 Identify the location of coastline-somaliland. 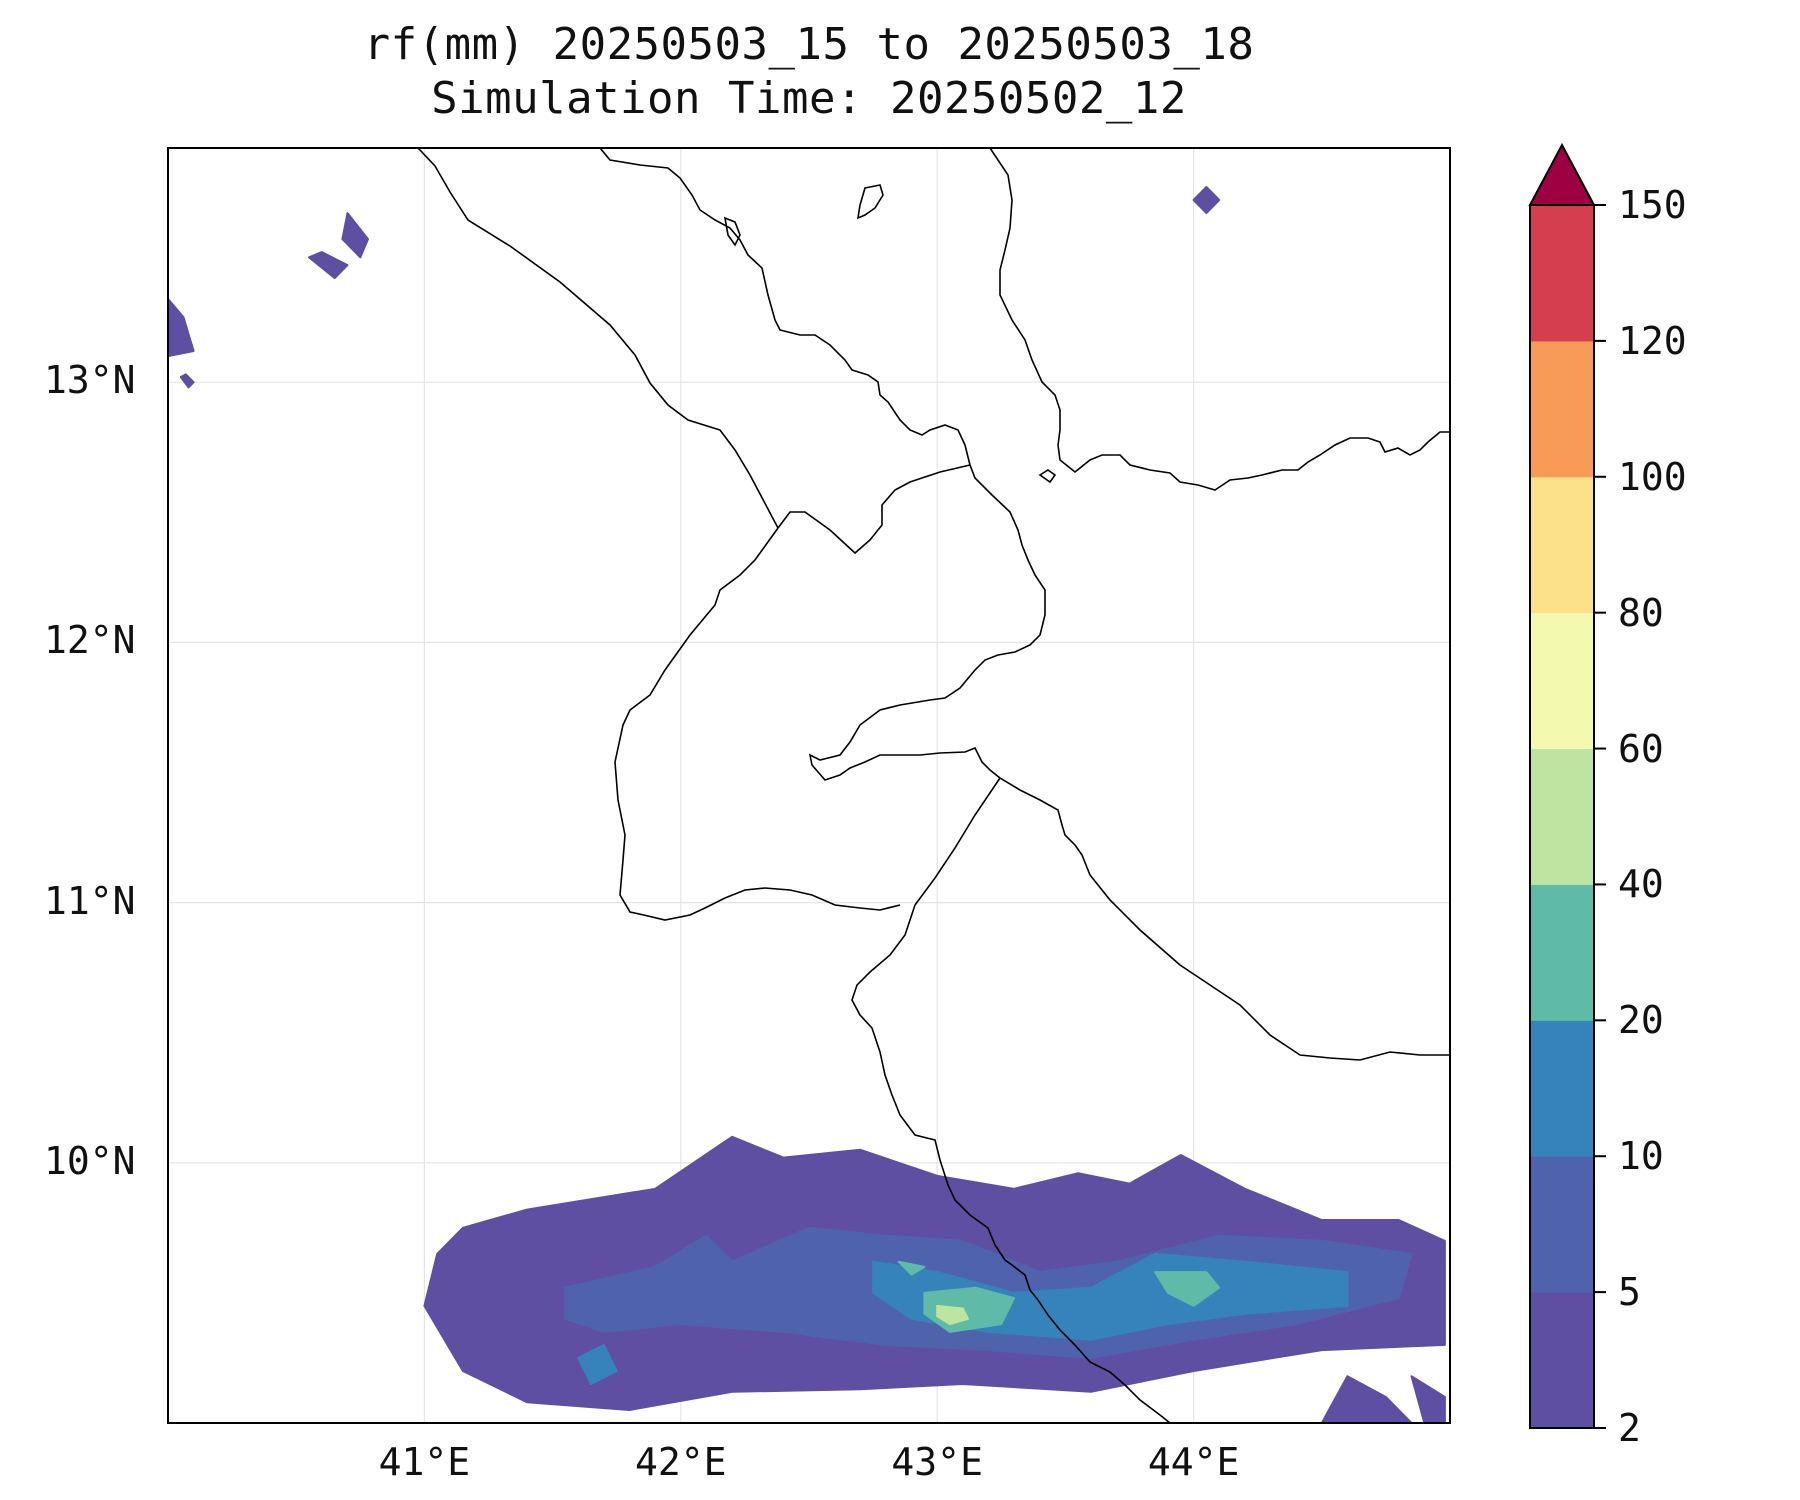
(1224, 919).